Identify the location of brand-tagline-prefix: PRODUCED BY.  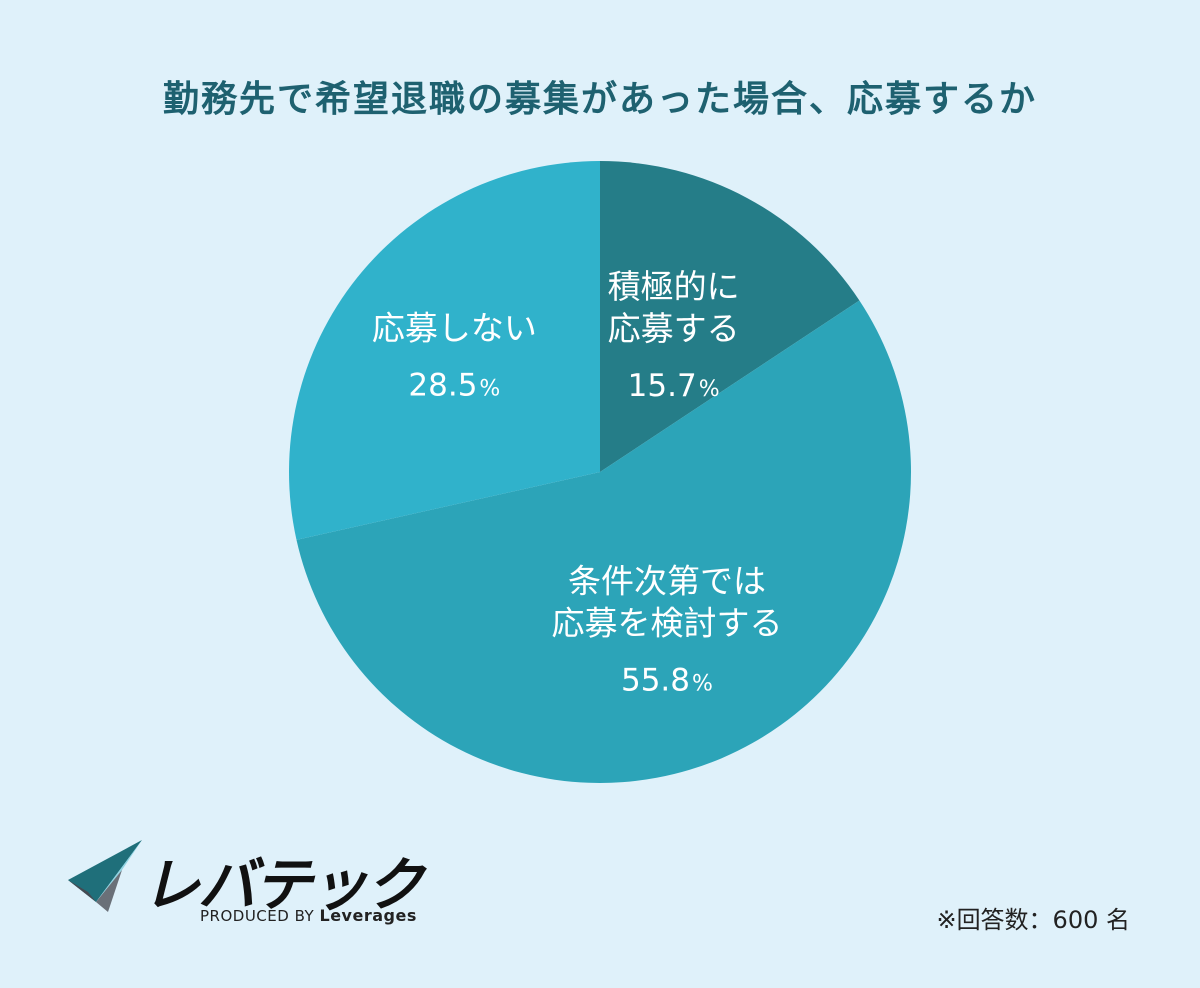
(257, 916).